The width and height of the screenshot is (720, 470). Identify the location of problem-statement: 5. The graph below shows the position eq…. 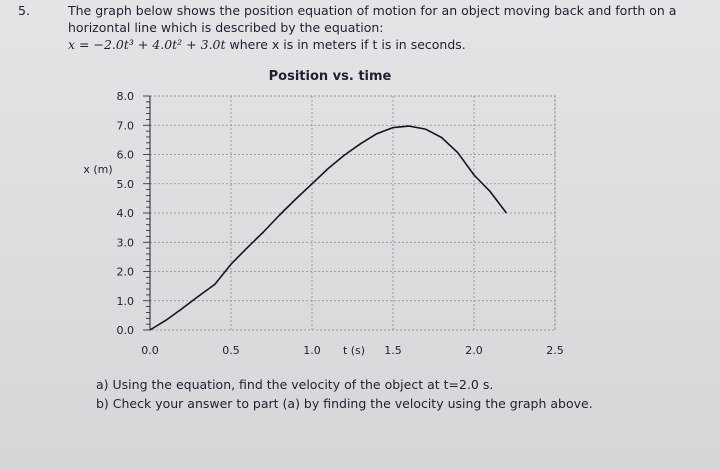
(363, 27).